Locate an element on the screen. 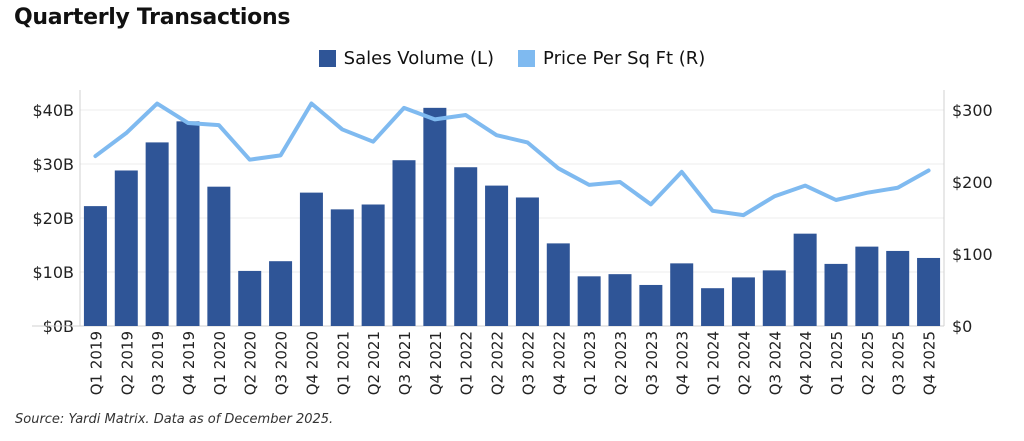 This screenshot has height=441, width=1024. right-tick-label: $200 is located at coordinates (972, 182).